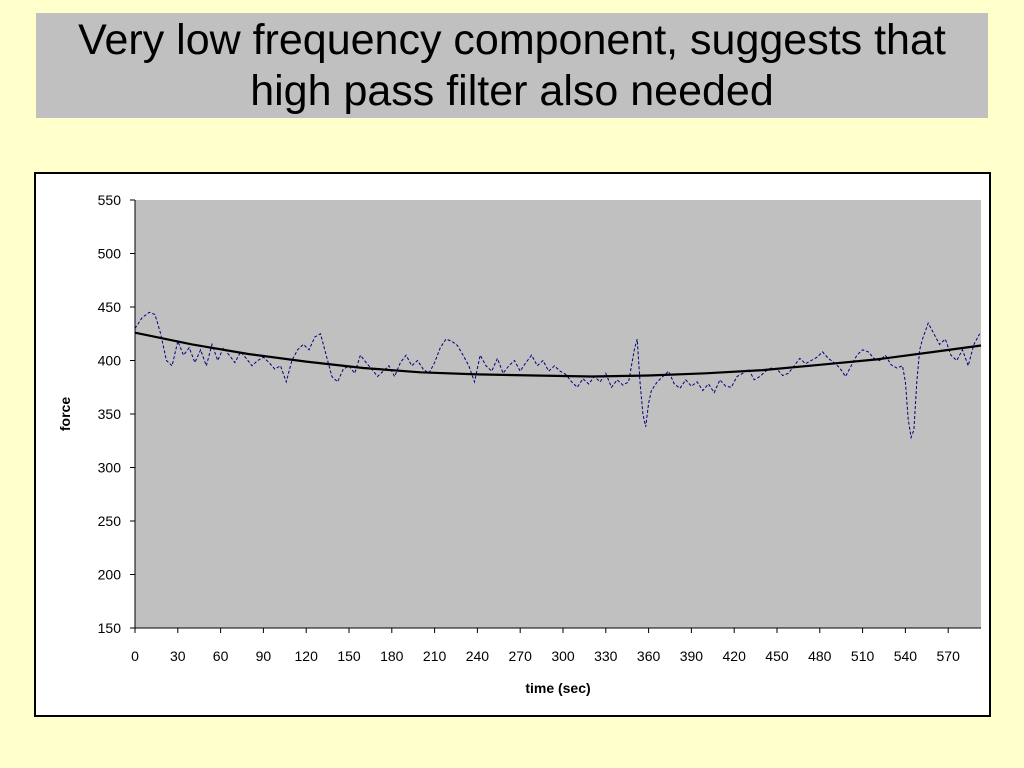  Describe the element at coordinates (692, 656) in the screenshot. I see `x-tick-label: 390` at that location.